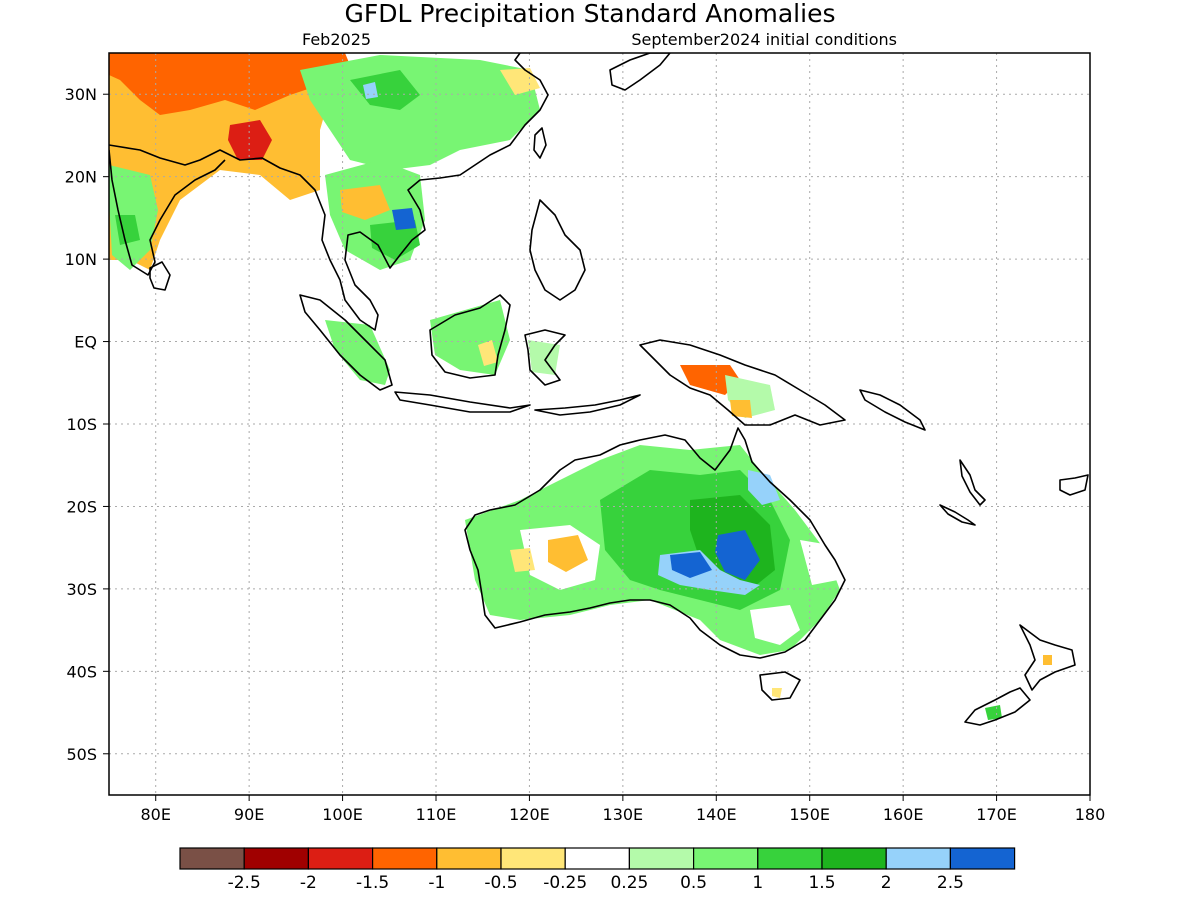 This screenshot has width=1200, height=904. I want to click on x-tick-label: 100E, so click(342, 814).